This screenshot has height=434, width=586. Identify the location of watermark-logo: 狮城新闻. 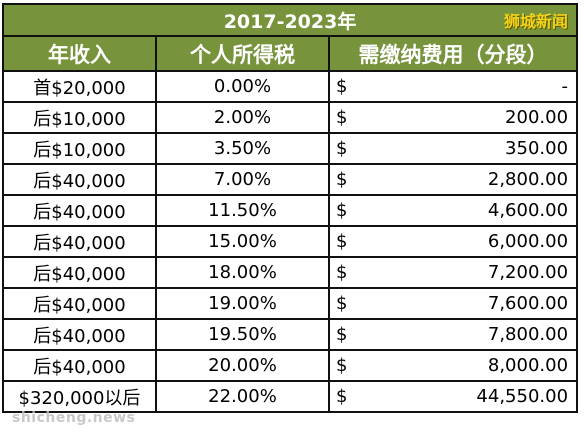
(536, 21).